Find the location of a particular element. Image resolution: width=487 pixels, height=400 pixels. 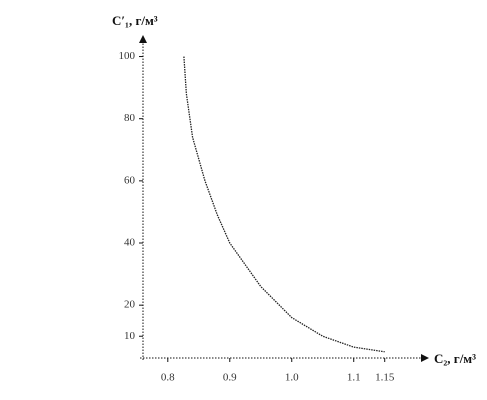

y-tick-label: 20 is located at coordinates (130, 305).